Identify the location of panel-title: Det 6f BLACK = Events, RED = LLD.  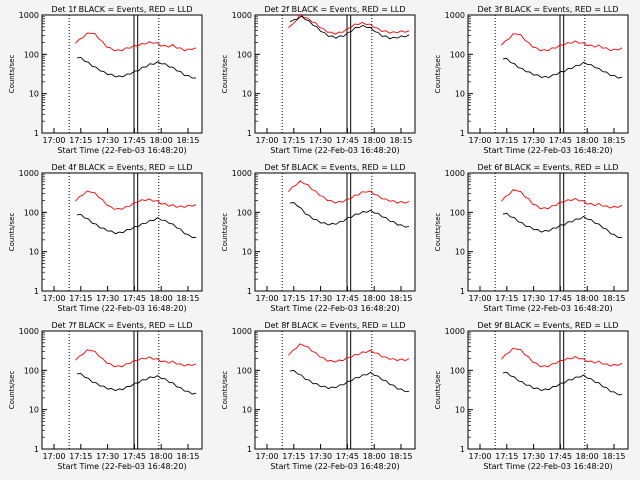
(547, 167).